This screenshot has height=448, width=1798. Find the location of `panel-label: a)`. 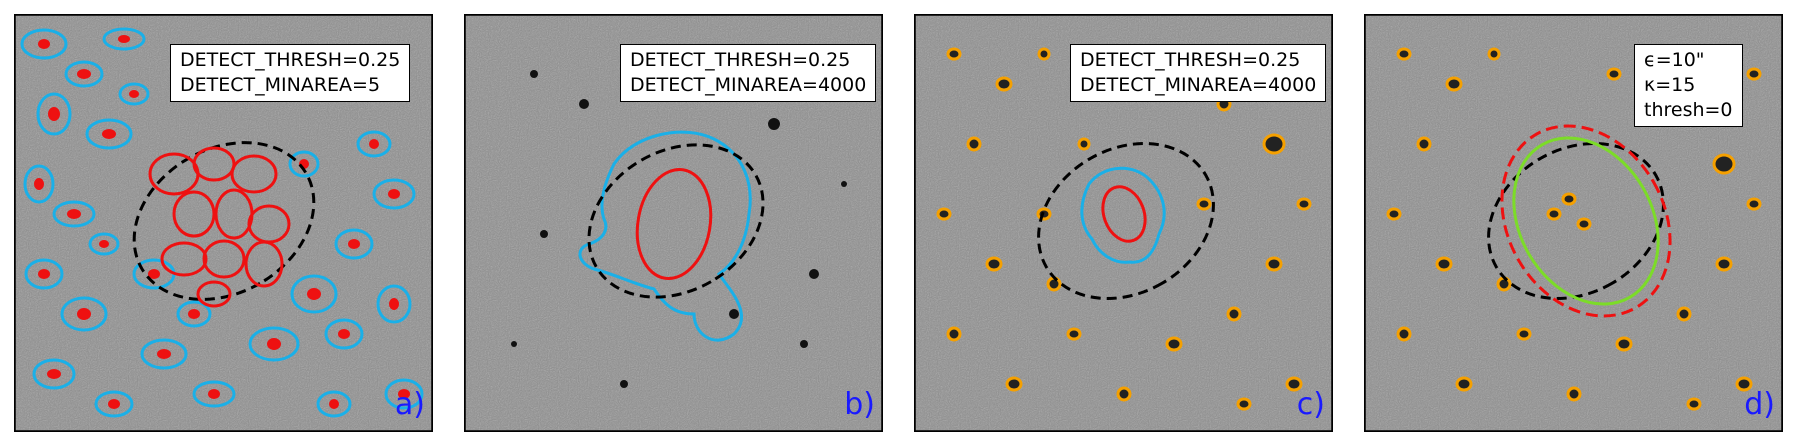

panel-label: a) is located at coordinates (409, 404).